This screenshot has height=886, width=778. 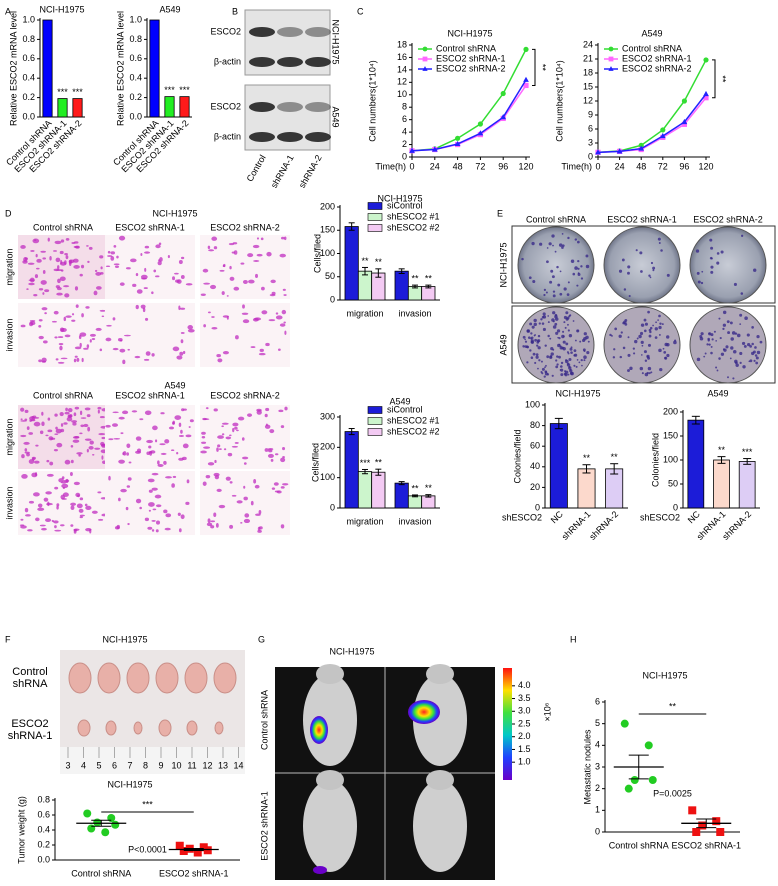 What do you see at coordinates (235, 11) in the screenshot?
I see `panel-letter: B` at bounding box center [235, 11].